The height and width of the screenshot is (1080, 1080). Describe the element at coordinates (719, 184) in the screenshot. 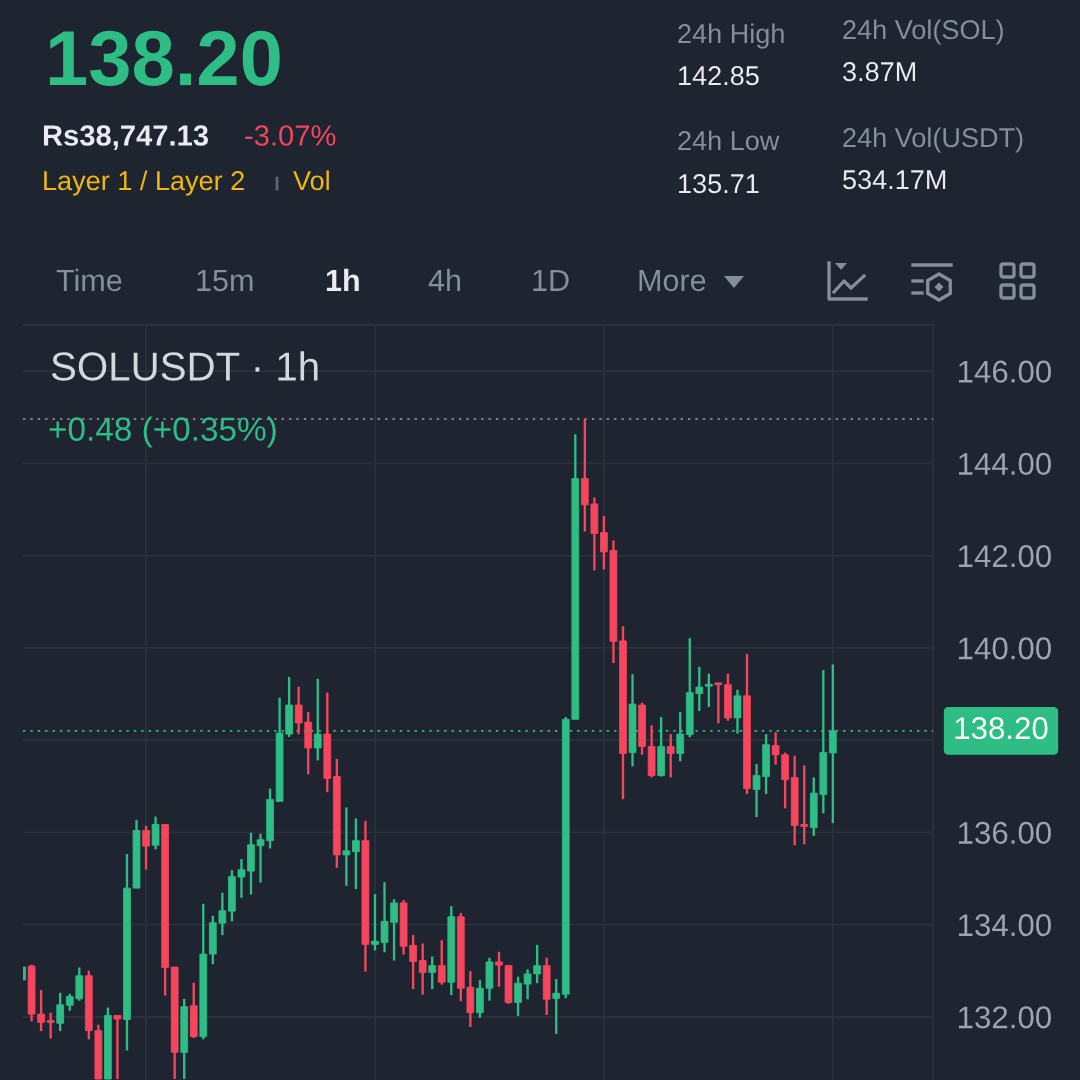

I see `text: 135.71` at that location.